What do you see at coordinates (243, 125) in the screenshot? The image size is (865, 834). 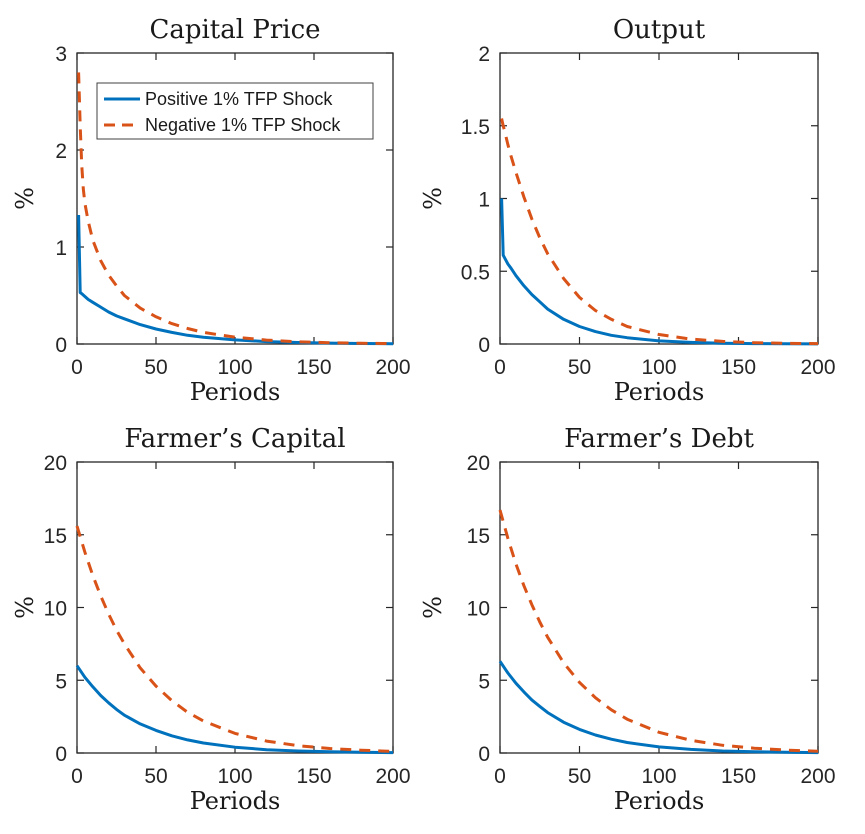 I see `legend-label: Negative 1% TFP Shock` at bounding box center [243, 125].